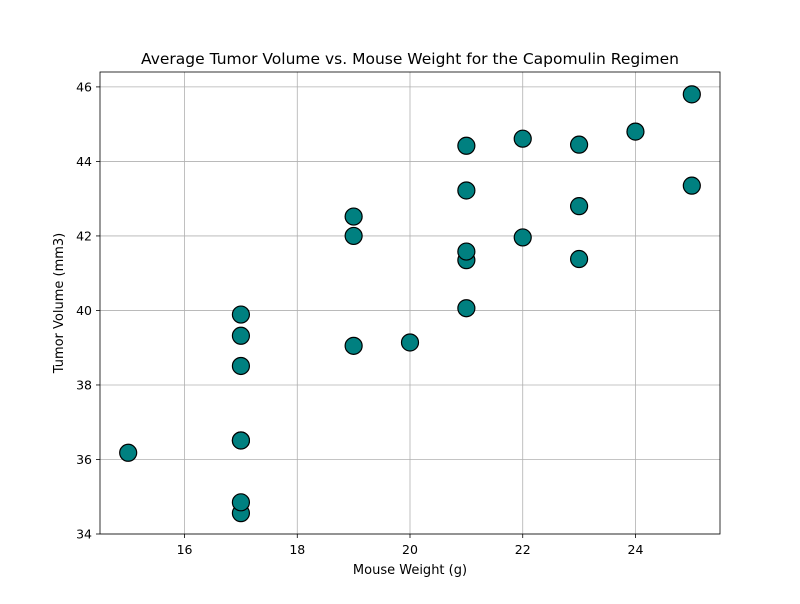  Describe the element at coordinates (84, 161) in the screenshot. I see `y-tick-label: 44` at that location.